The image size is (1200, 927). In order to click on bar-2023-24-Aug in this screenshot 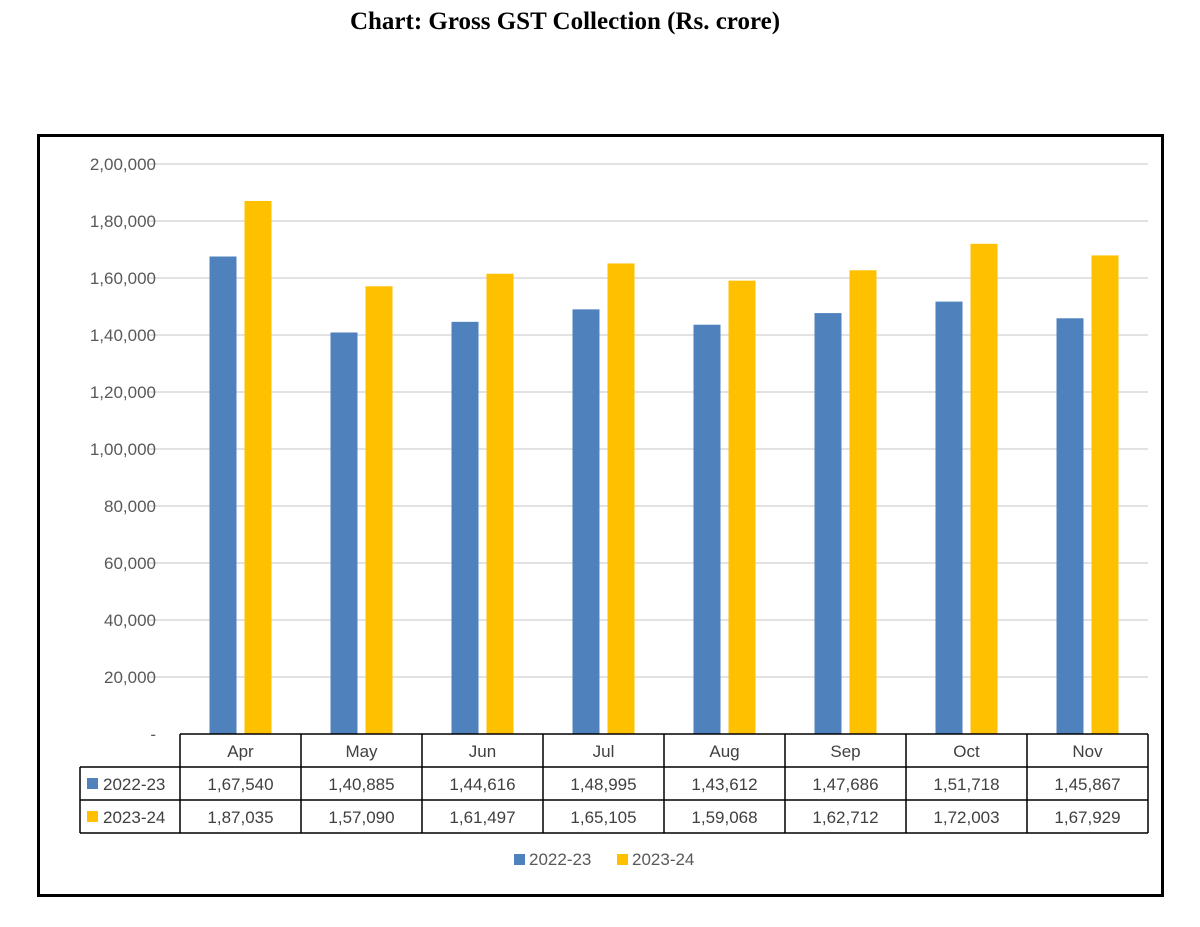, I will do `click(742, 507)`.